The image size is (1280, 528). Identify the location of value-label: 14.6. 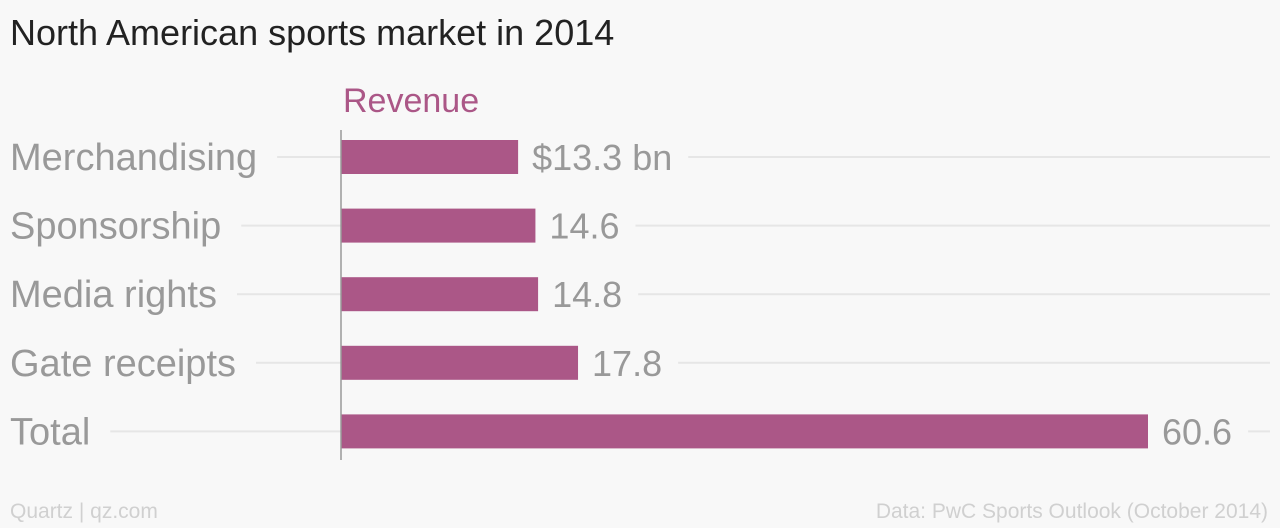
(584, 226).